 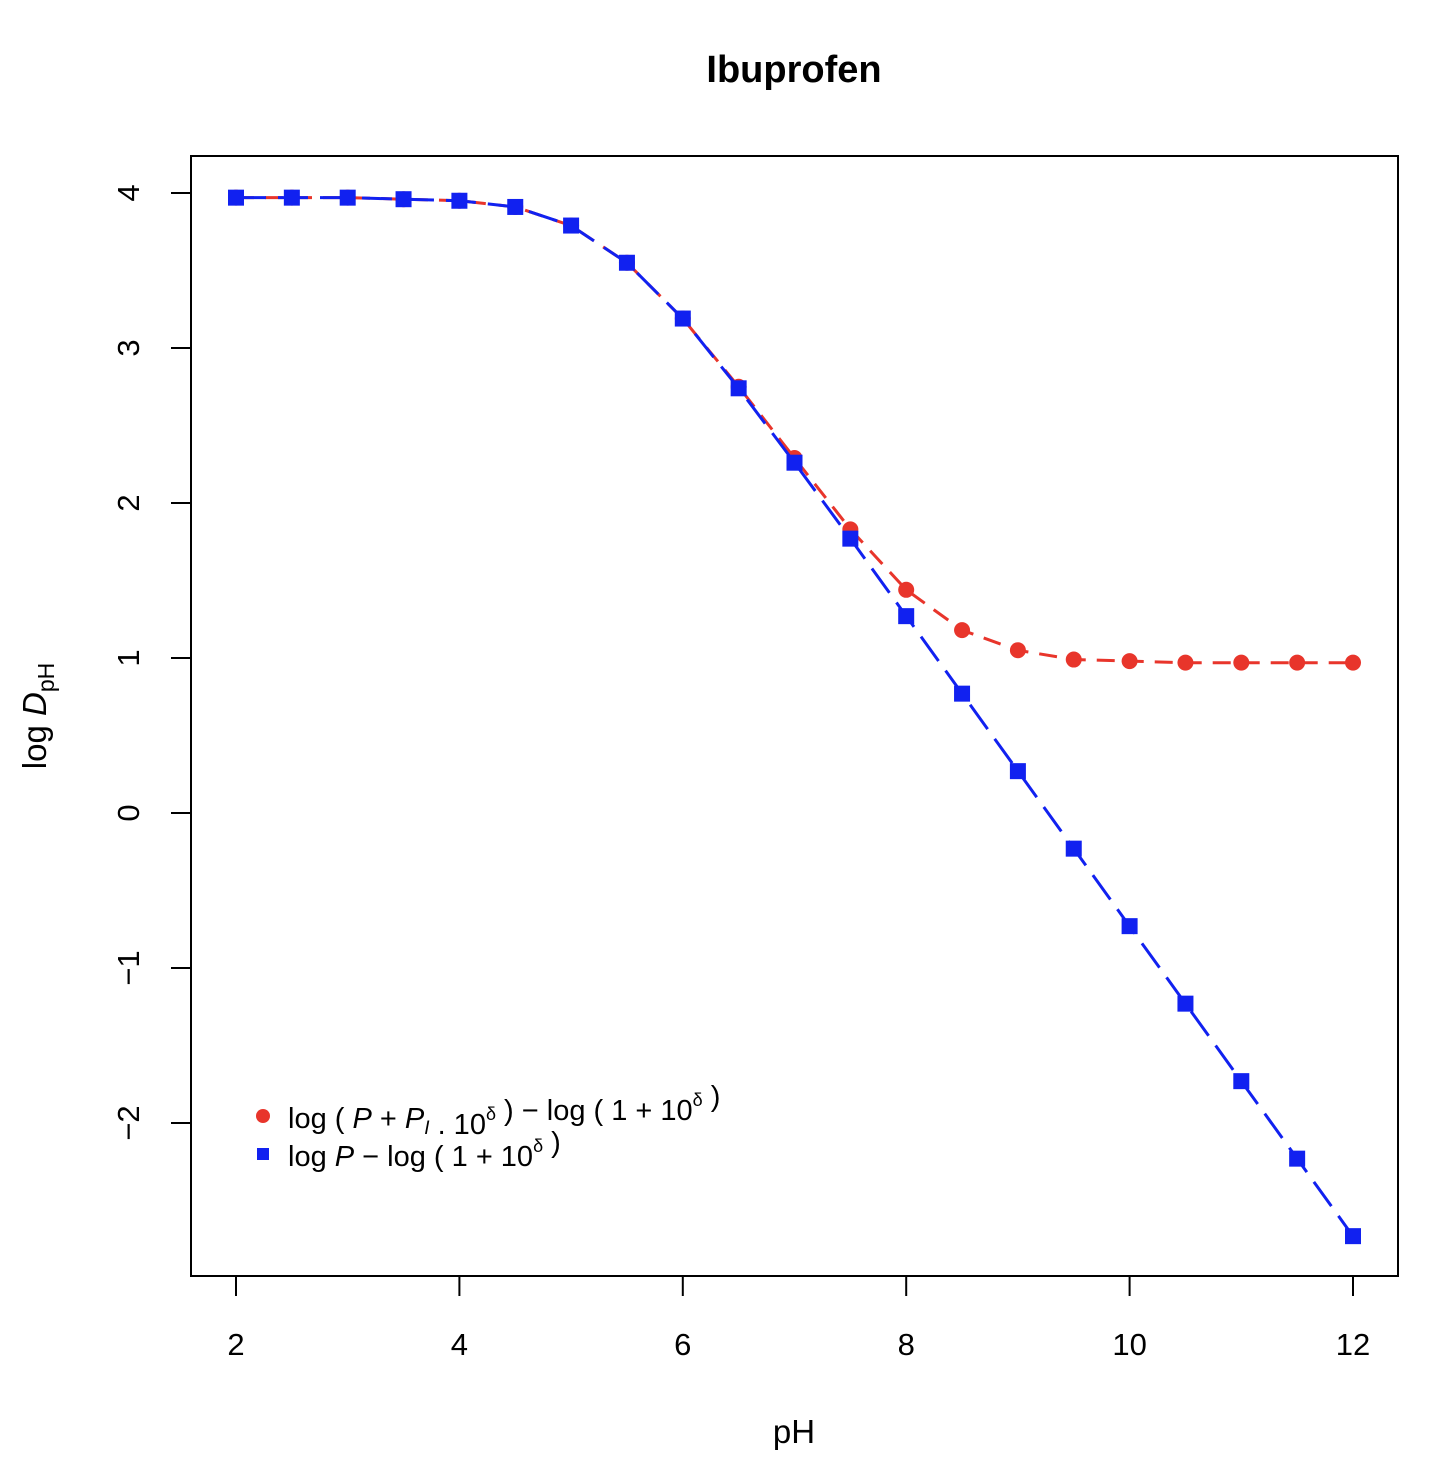 What do you see at coordinates (798, 1318) in the screenshot?
I see `x-axis: 2 4 6 8 10 12` at bounding box center [798, 1318].